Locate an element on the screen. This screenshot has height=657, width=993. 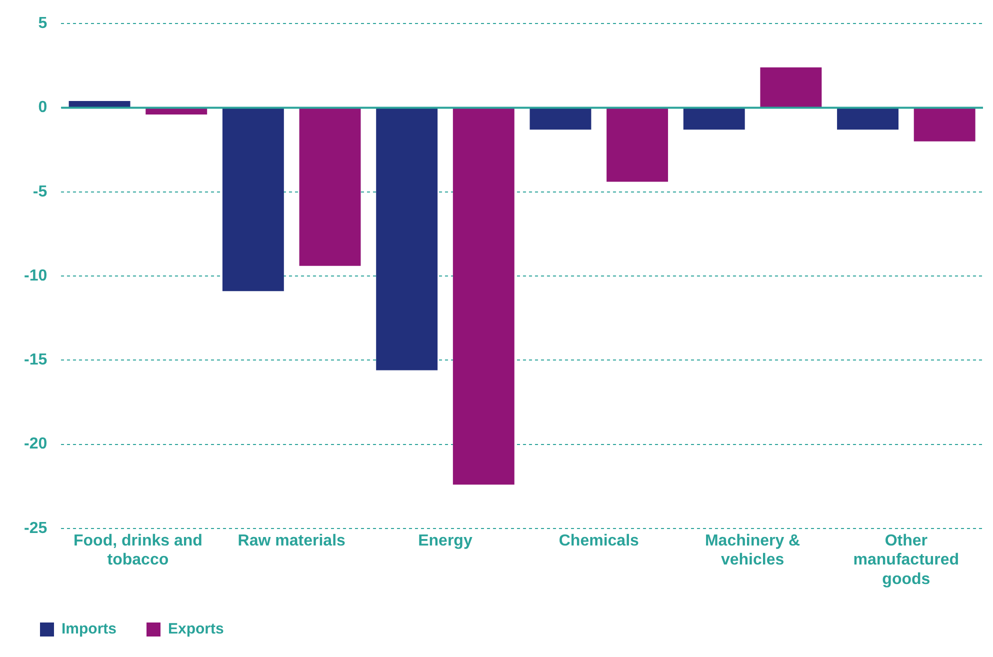
y-tick-label: -20 is located at coordinates (36, 444).